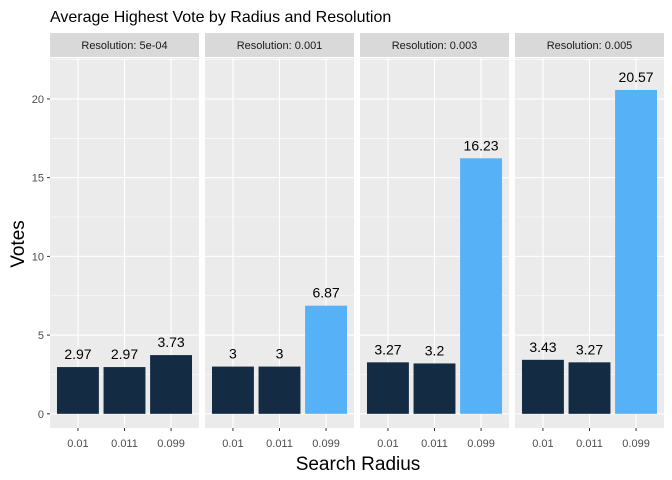 This screenshot has width=672, height=480. I want to click on y-axis-title: Votes, so click(18, 244).